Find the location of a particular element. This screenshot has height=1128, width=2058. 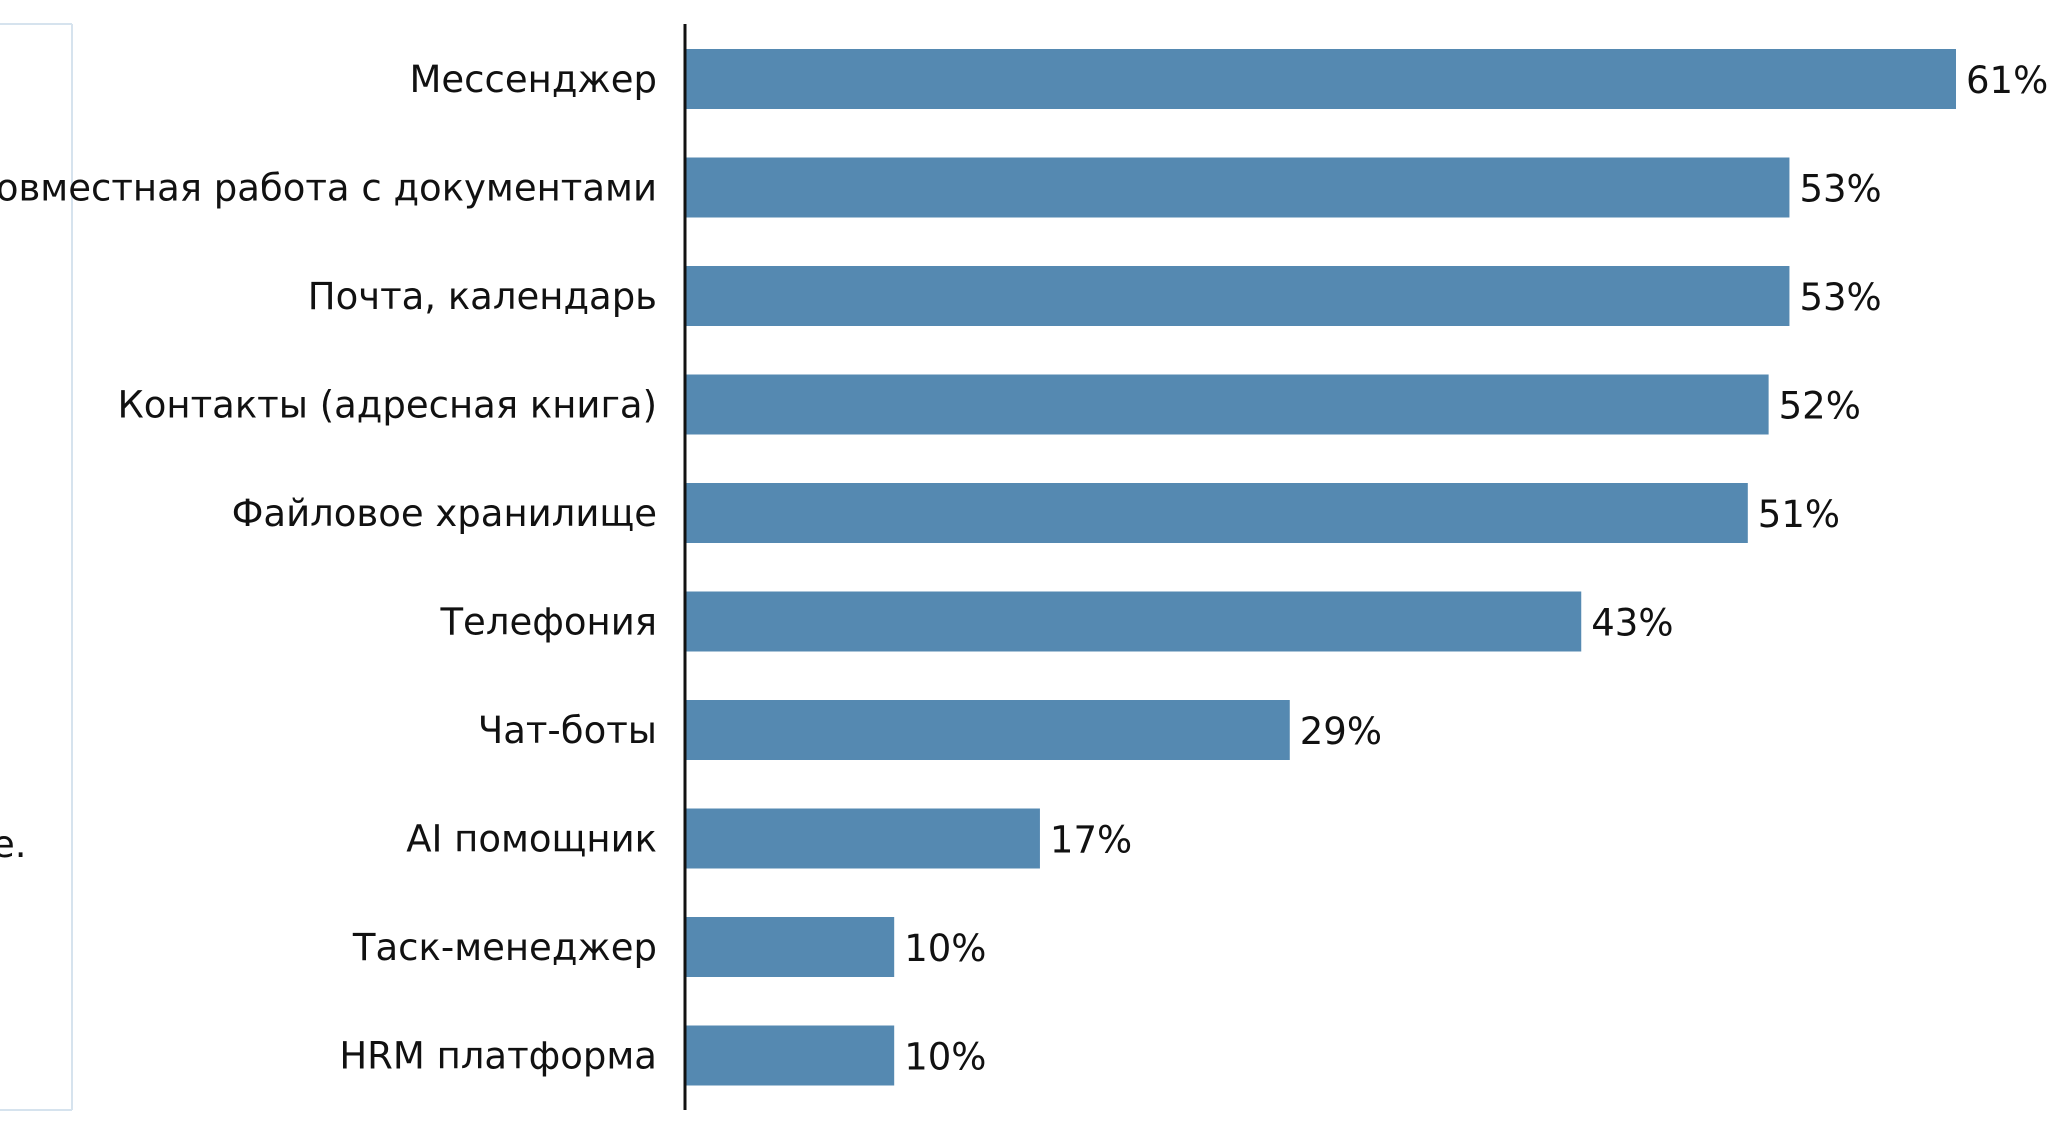

data-label: 43% is located at coordinates (1632, 623).